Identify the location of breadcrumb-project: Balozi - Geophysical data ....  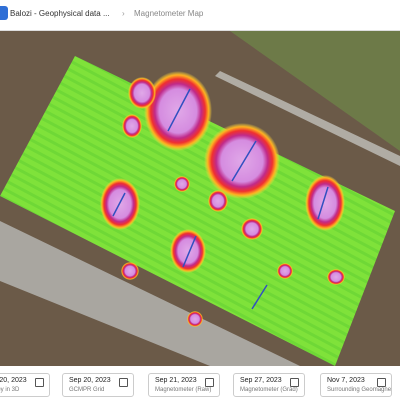
(60, 13).